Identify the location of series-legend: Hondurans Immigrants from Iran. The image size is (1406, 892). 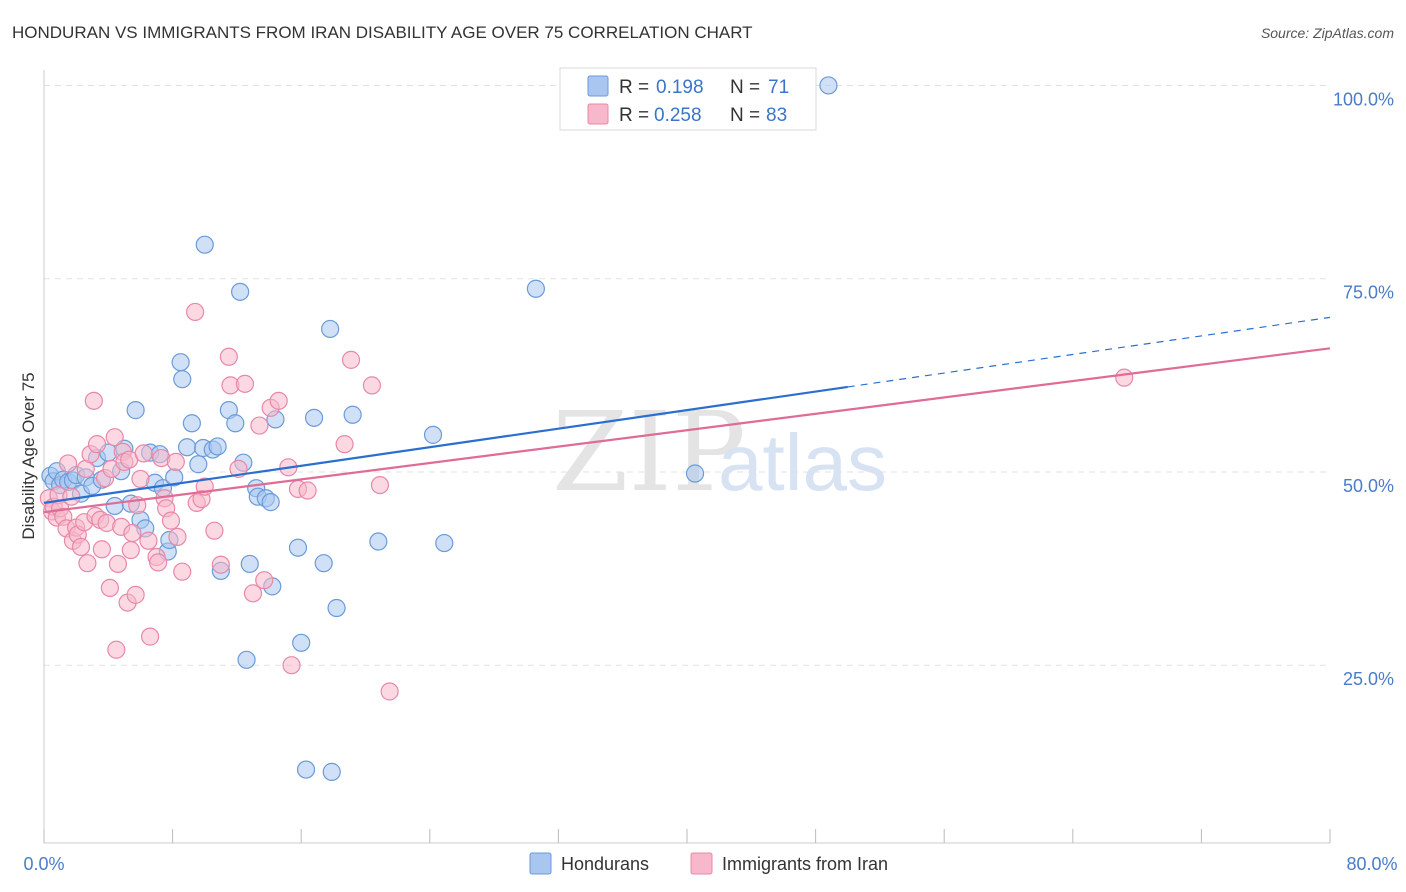
(708, 863).